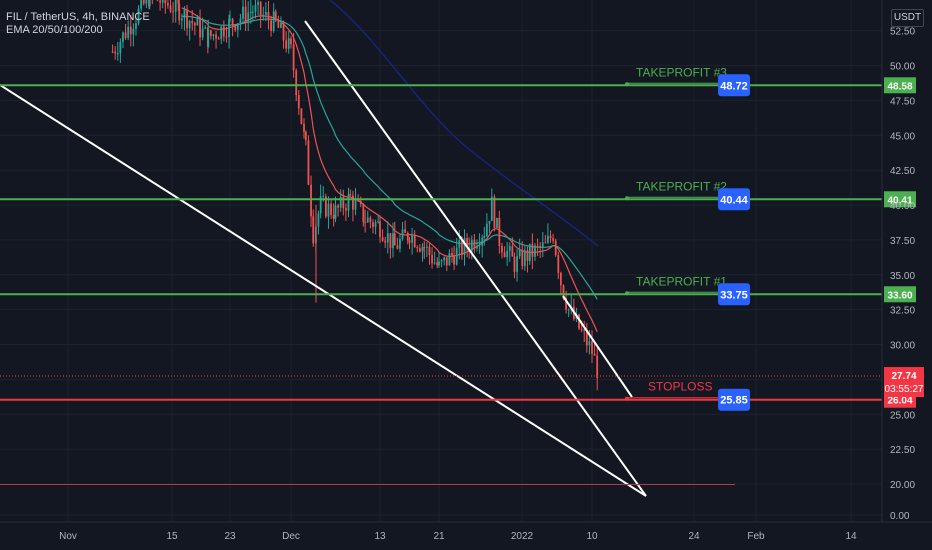  I want to click on price-tick-label: 22.50, so click(902, 450).